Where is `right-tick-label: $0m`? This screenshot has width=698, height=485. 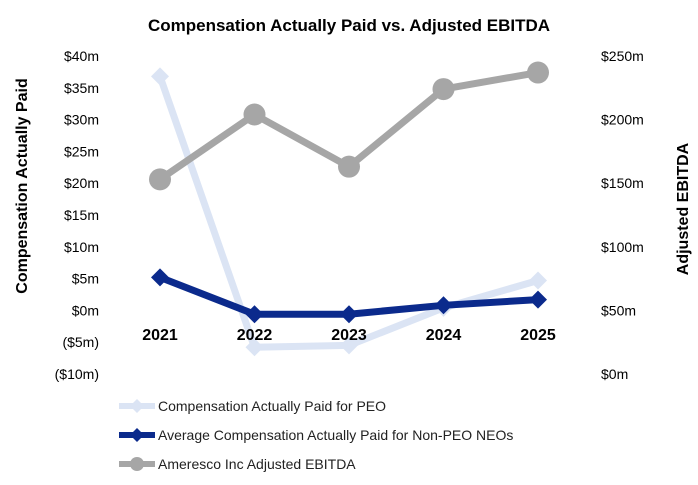 right-tick-label: $0m is located at coordinates (614, 374).